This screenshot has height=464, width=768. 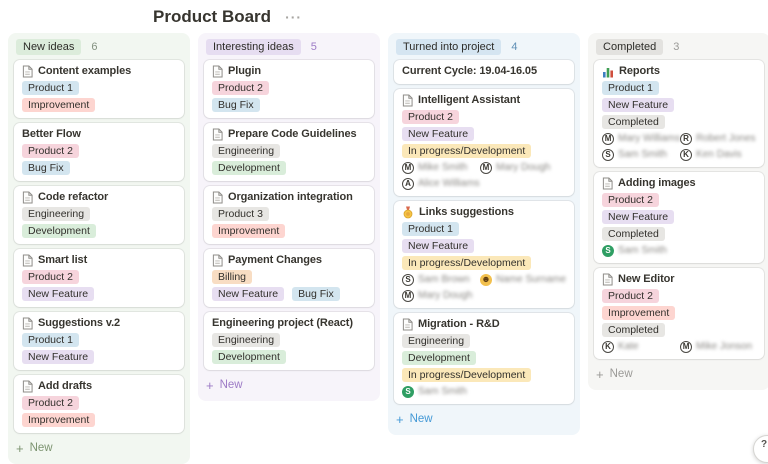 What do you see at coordinates (253, 47) in the screenshot?
I see `column-title-pill: Interesting ideas` at bounding box center [253, 47].